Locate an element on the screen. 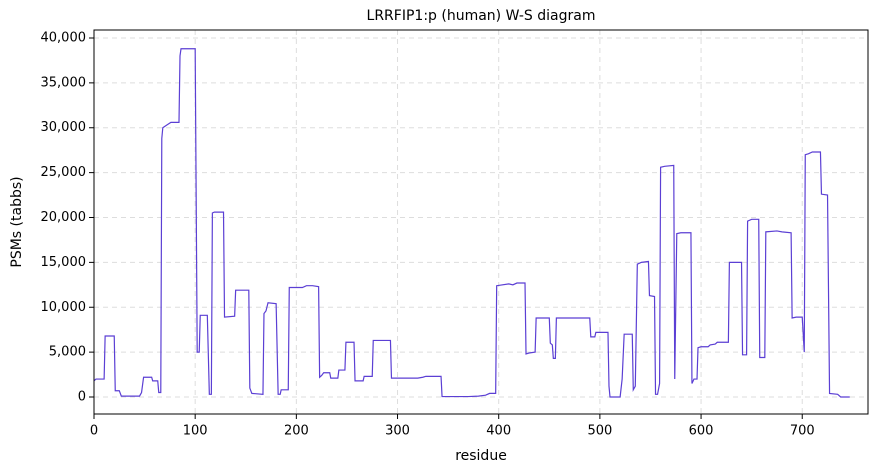  x-tick-label: 400 is located at coordinates (498, 431).